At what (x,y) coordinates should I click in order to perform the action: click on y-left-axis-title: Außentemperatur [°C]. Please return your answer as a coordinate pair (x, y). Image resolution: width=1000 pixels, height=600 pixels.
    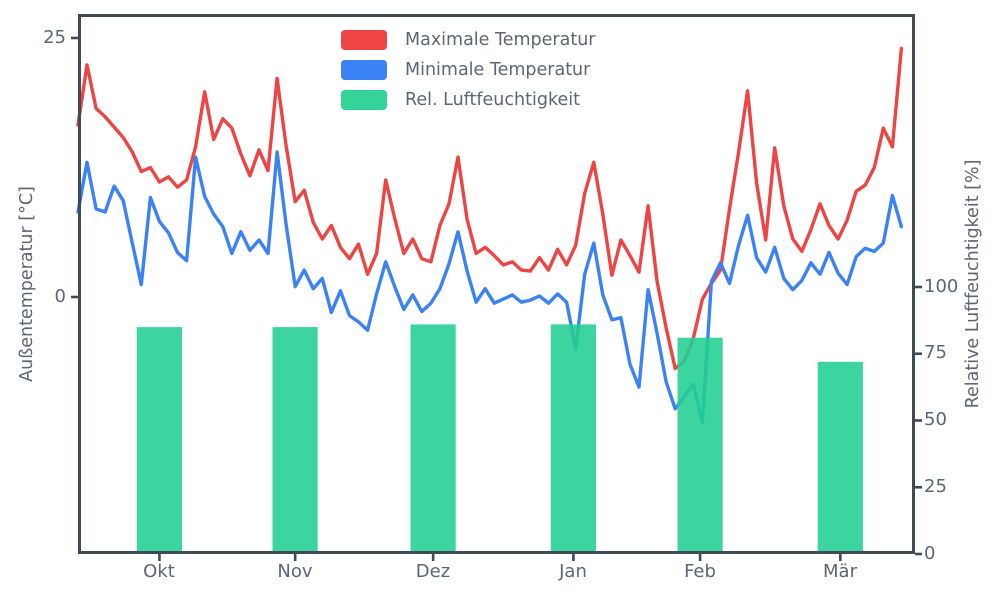
    Looking at the image, I should click on (27, 284).